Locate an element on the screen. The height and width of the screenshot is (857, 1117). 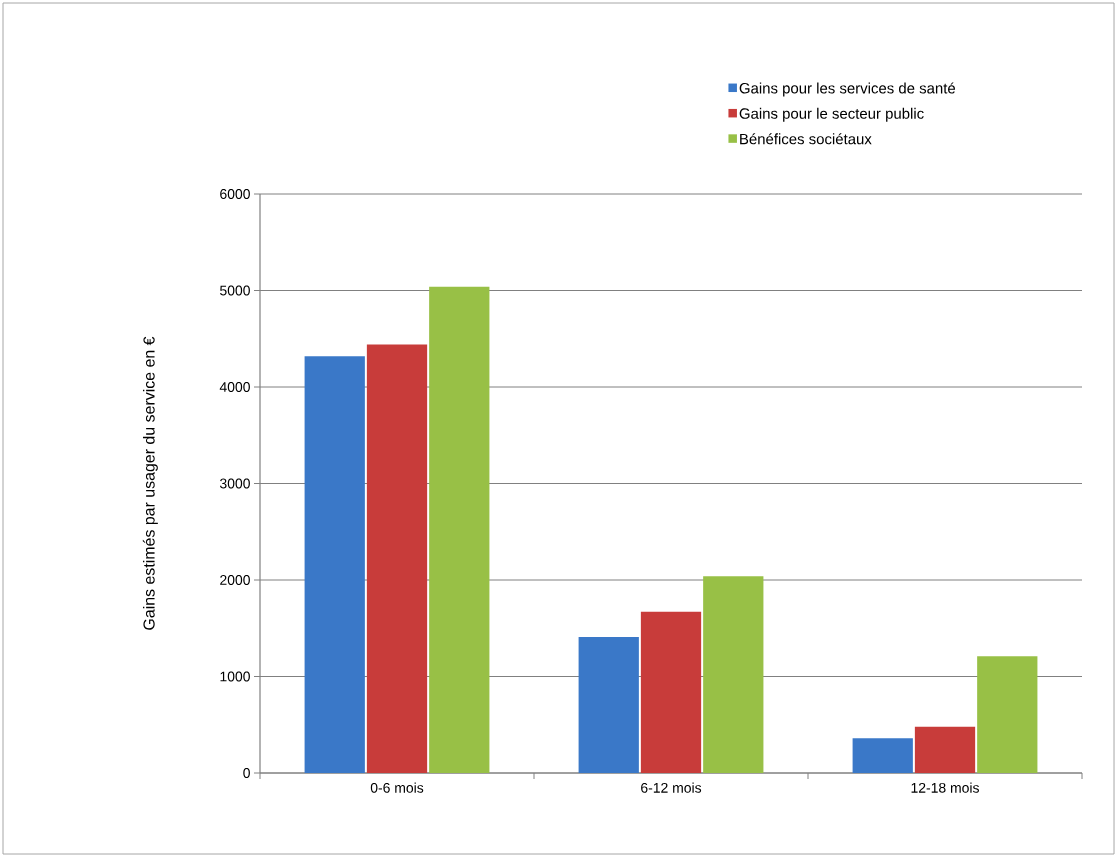
legend-label: Bénéfices sociétaux is located at coordinates (806, 139).